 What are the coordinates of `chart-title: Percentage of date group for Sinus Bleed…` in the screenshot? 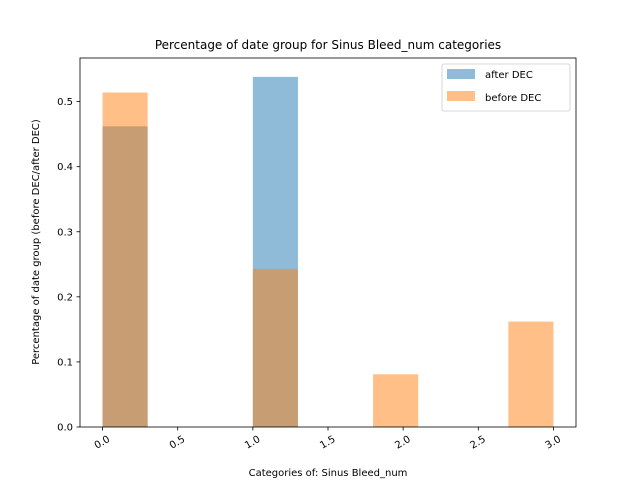 It's located at (328, 45).